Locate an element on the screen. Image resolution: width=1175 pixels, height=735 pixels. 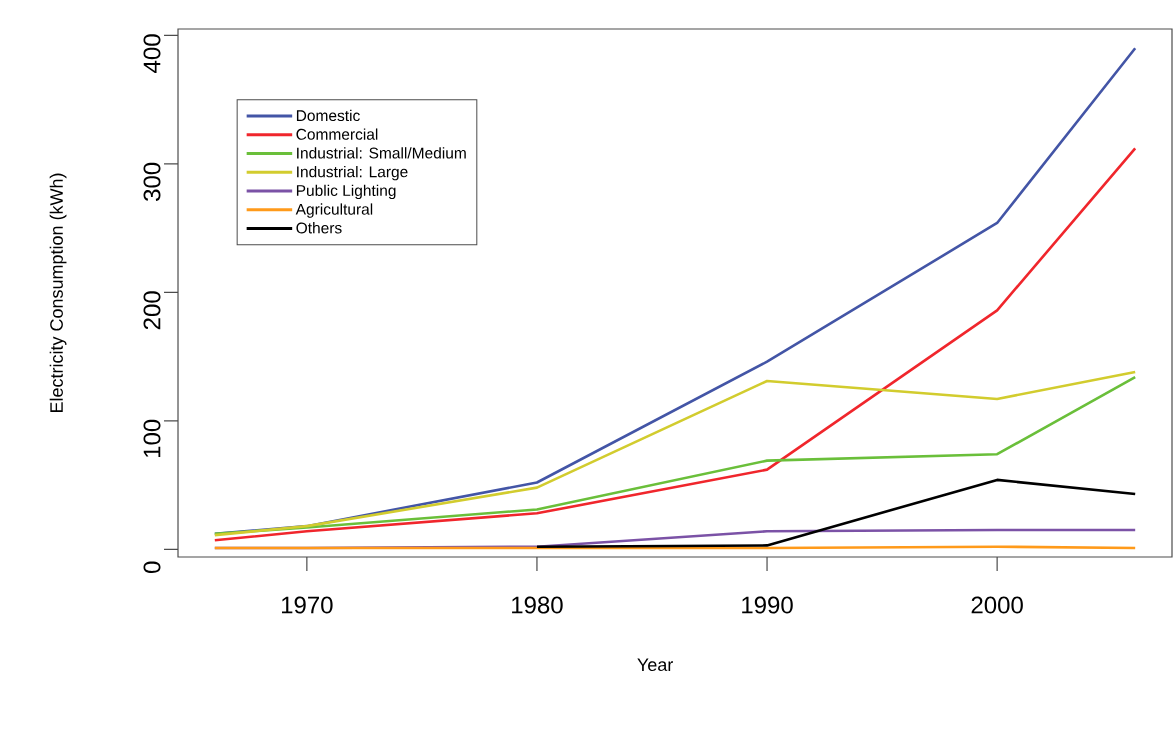
legend-label: Agricultural is located at coordinates (334, 210).